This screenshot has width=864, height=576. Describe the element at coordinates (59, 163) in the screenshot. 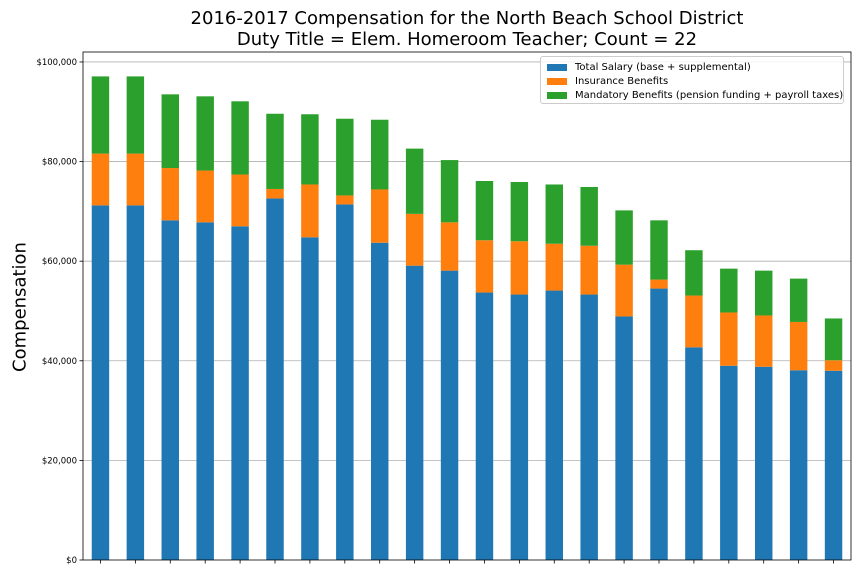

I see `y-tick-label: $80,000` at that location.